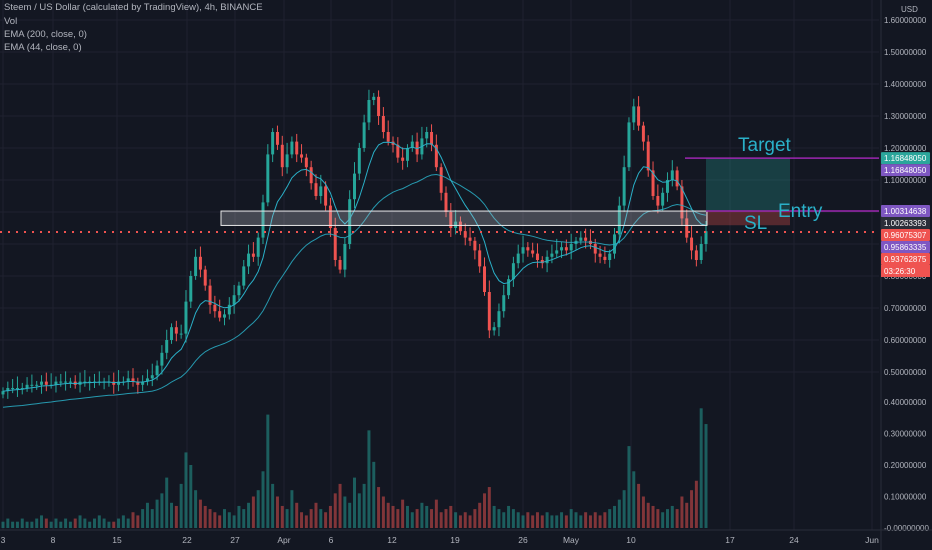 The width and height of the screenshot is (932, 550). I want to click on price-tick-10: 0.60000000, so click(905, 340).